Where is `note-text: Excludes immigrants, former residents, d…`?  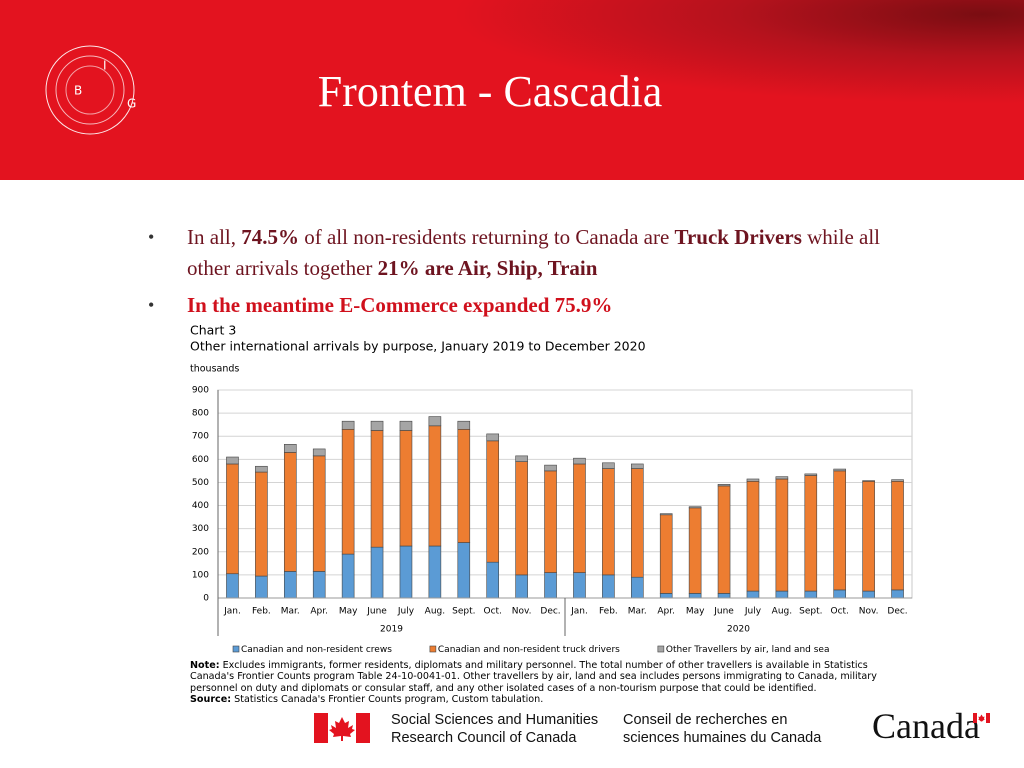 note-text: Excludes immigrants, former residents, d… is located at coordinates (533, 677).